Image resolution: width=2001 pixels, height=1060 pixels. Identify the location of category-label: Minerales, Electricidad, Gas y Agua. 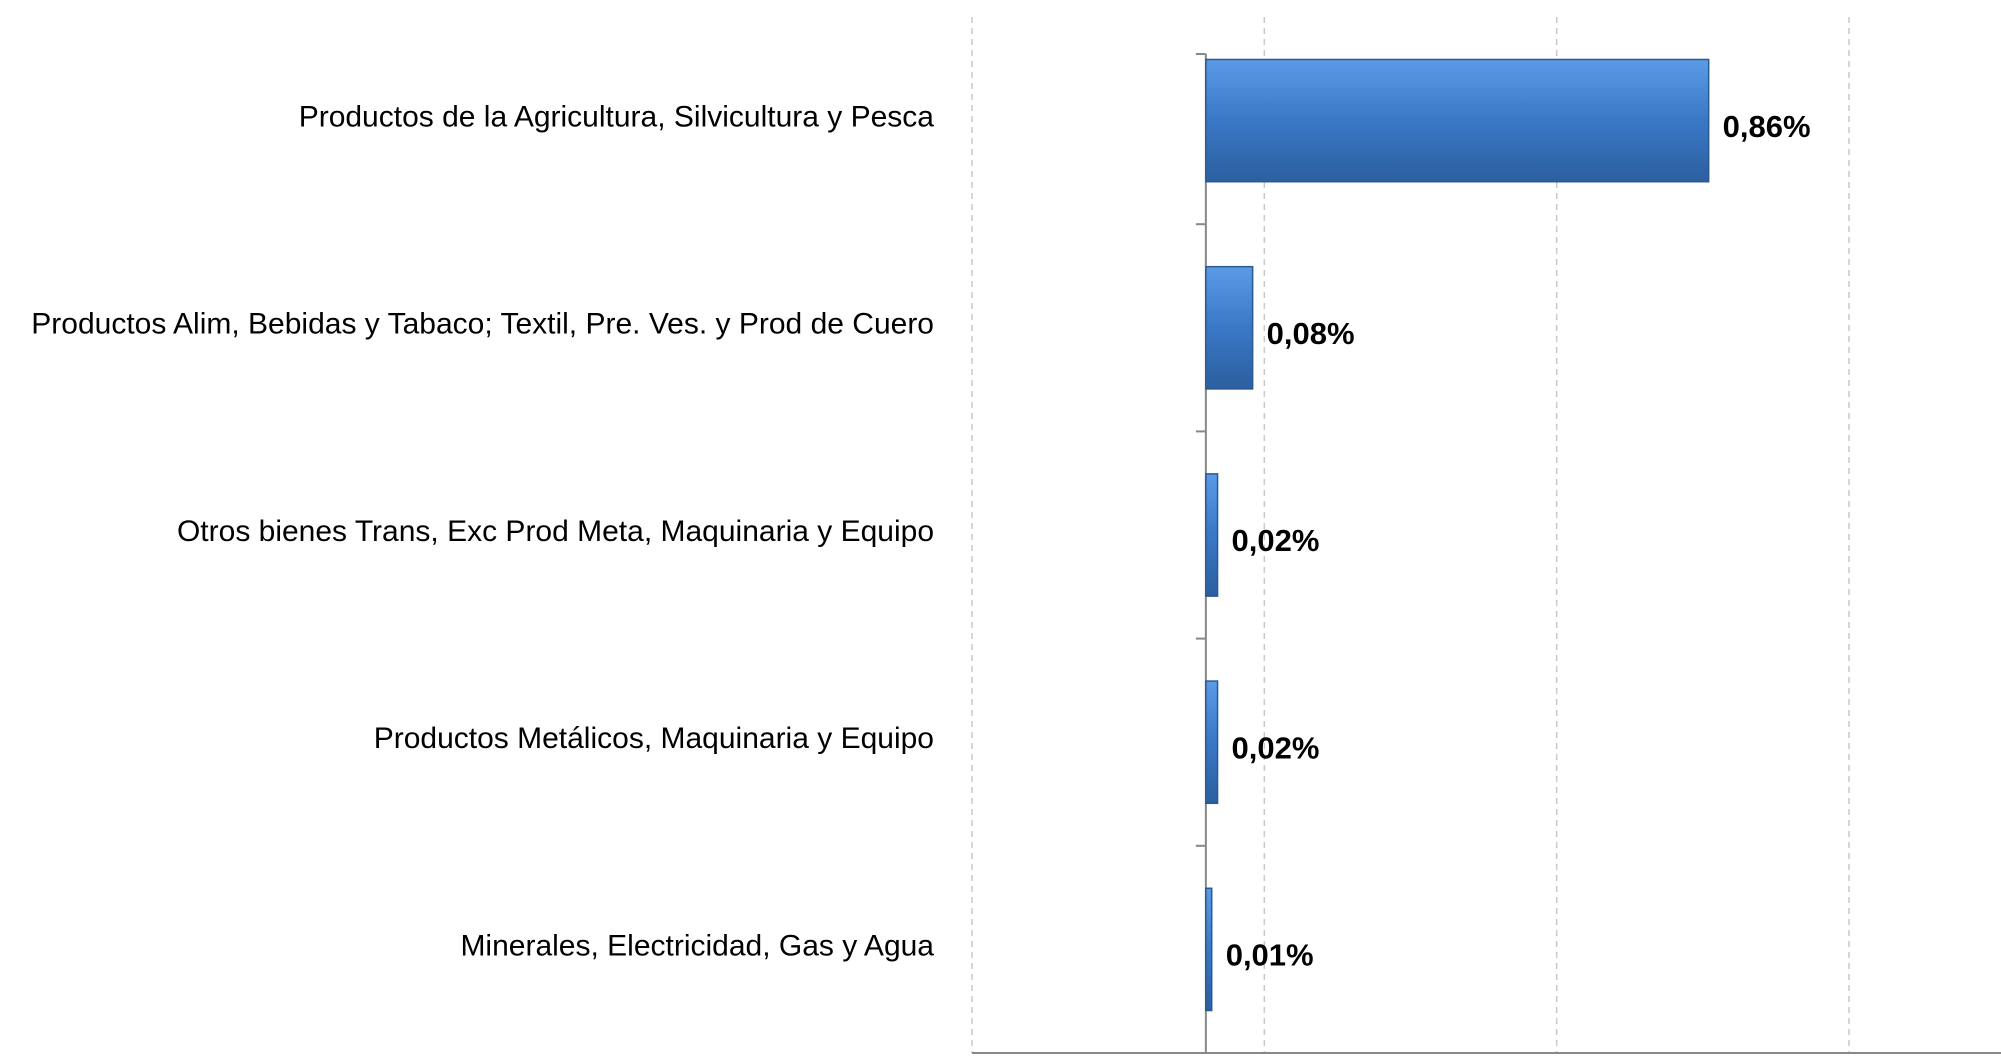
(697, 945).